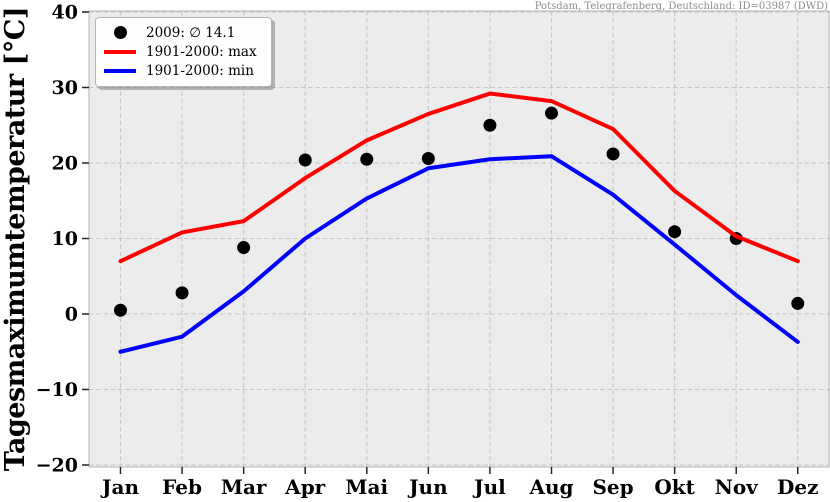  Describe the element at coordinates (366, 487) in the screenshot. I see `x-tick-label-month: Mai` at that location.